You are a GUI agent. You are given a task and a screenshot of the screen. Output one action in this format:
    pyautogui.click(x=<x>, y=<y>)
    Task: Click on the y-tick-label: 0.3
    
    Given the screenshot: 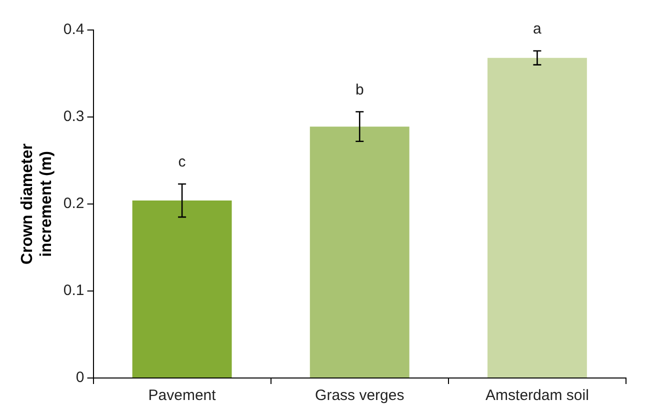 What is the action you would take?
    pyautogui.click(x=73, y=117)
    